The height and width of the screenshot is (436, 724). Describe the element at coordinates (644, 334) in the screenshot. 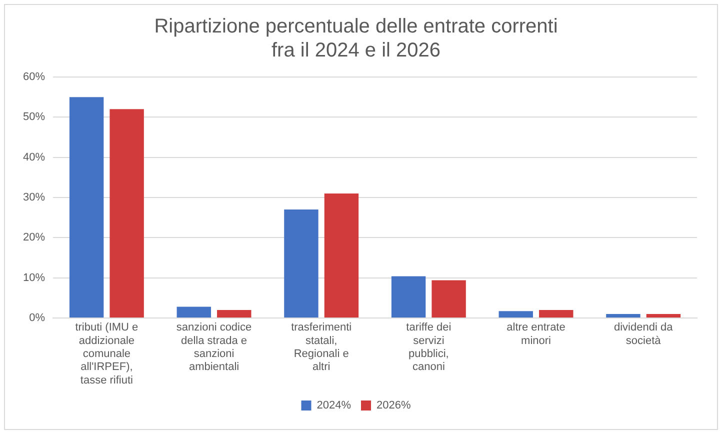

I see `x-tick-label: dividendi da società` at that location.